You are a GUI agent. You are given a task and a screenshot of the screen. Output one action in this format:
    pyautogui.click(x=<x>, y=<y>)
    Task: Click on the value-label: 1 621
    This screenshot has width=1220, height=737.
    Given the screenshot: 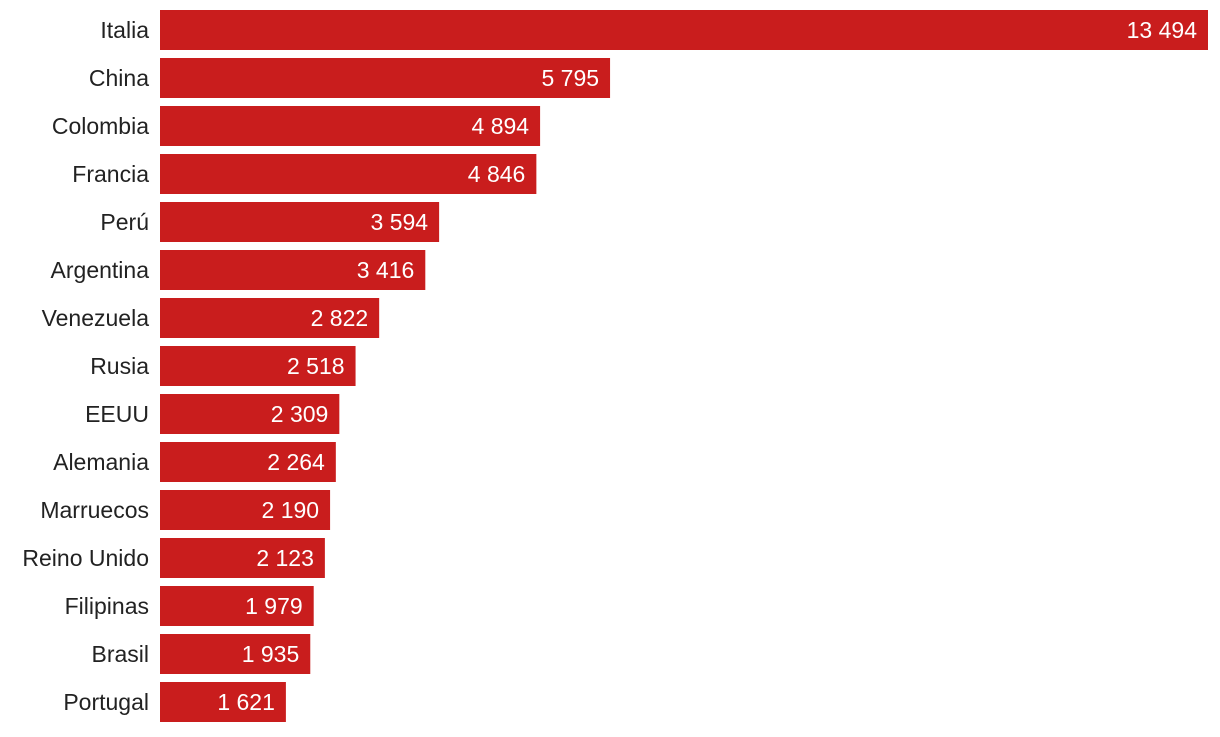 What is the action you would take?
    pyautogui.click(x=246, y=702)
    